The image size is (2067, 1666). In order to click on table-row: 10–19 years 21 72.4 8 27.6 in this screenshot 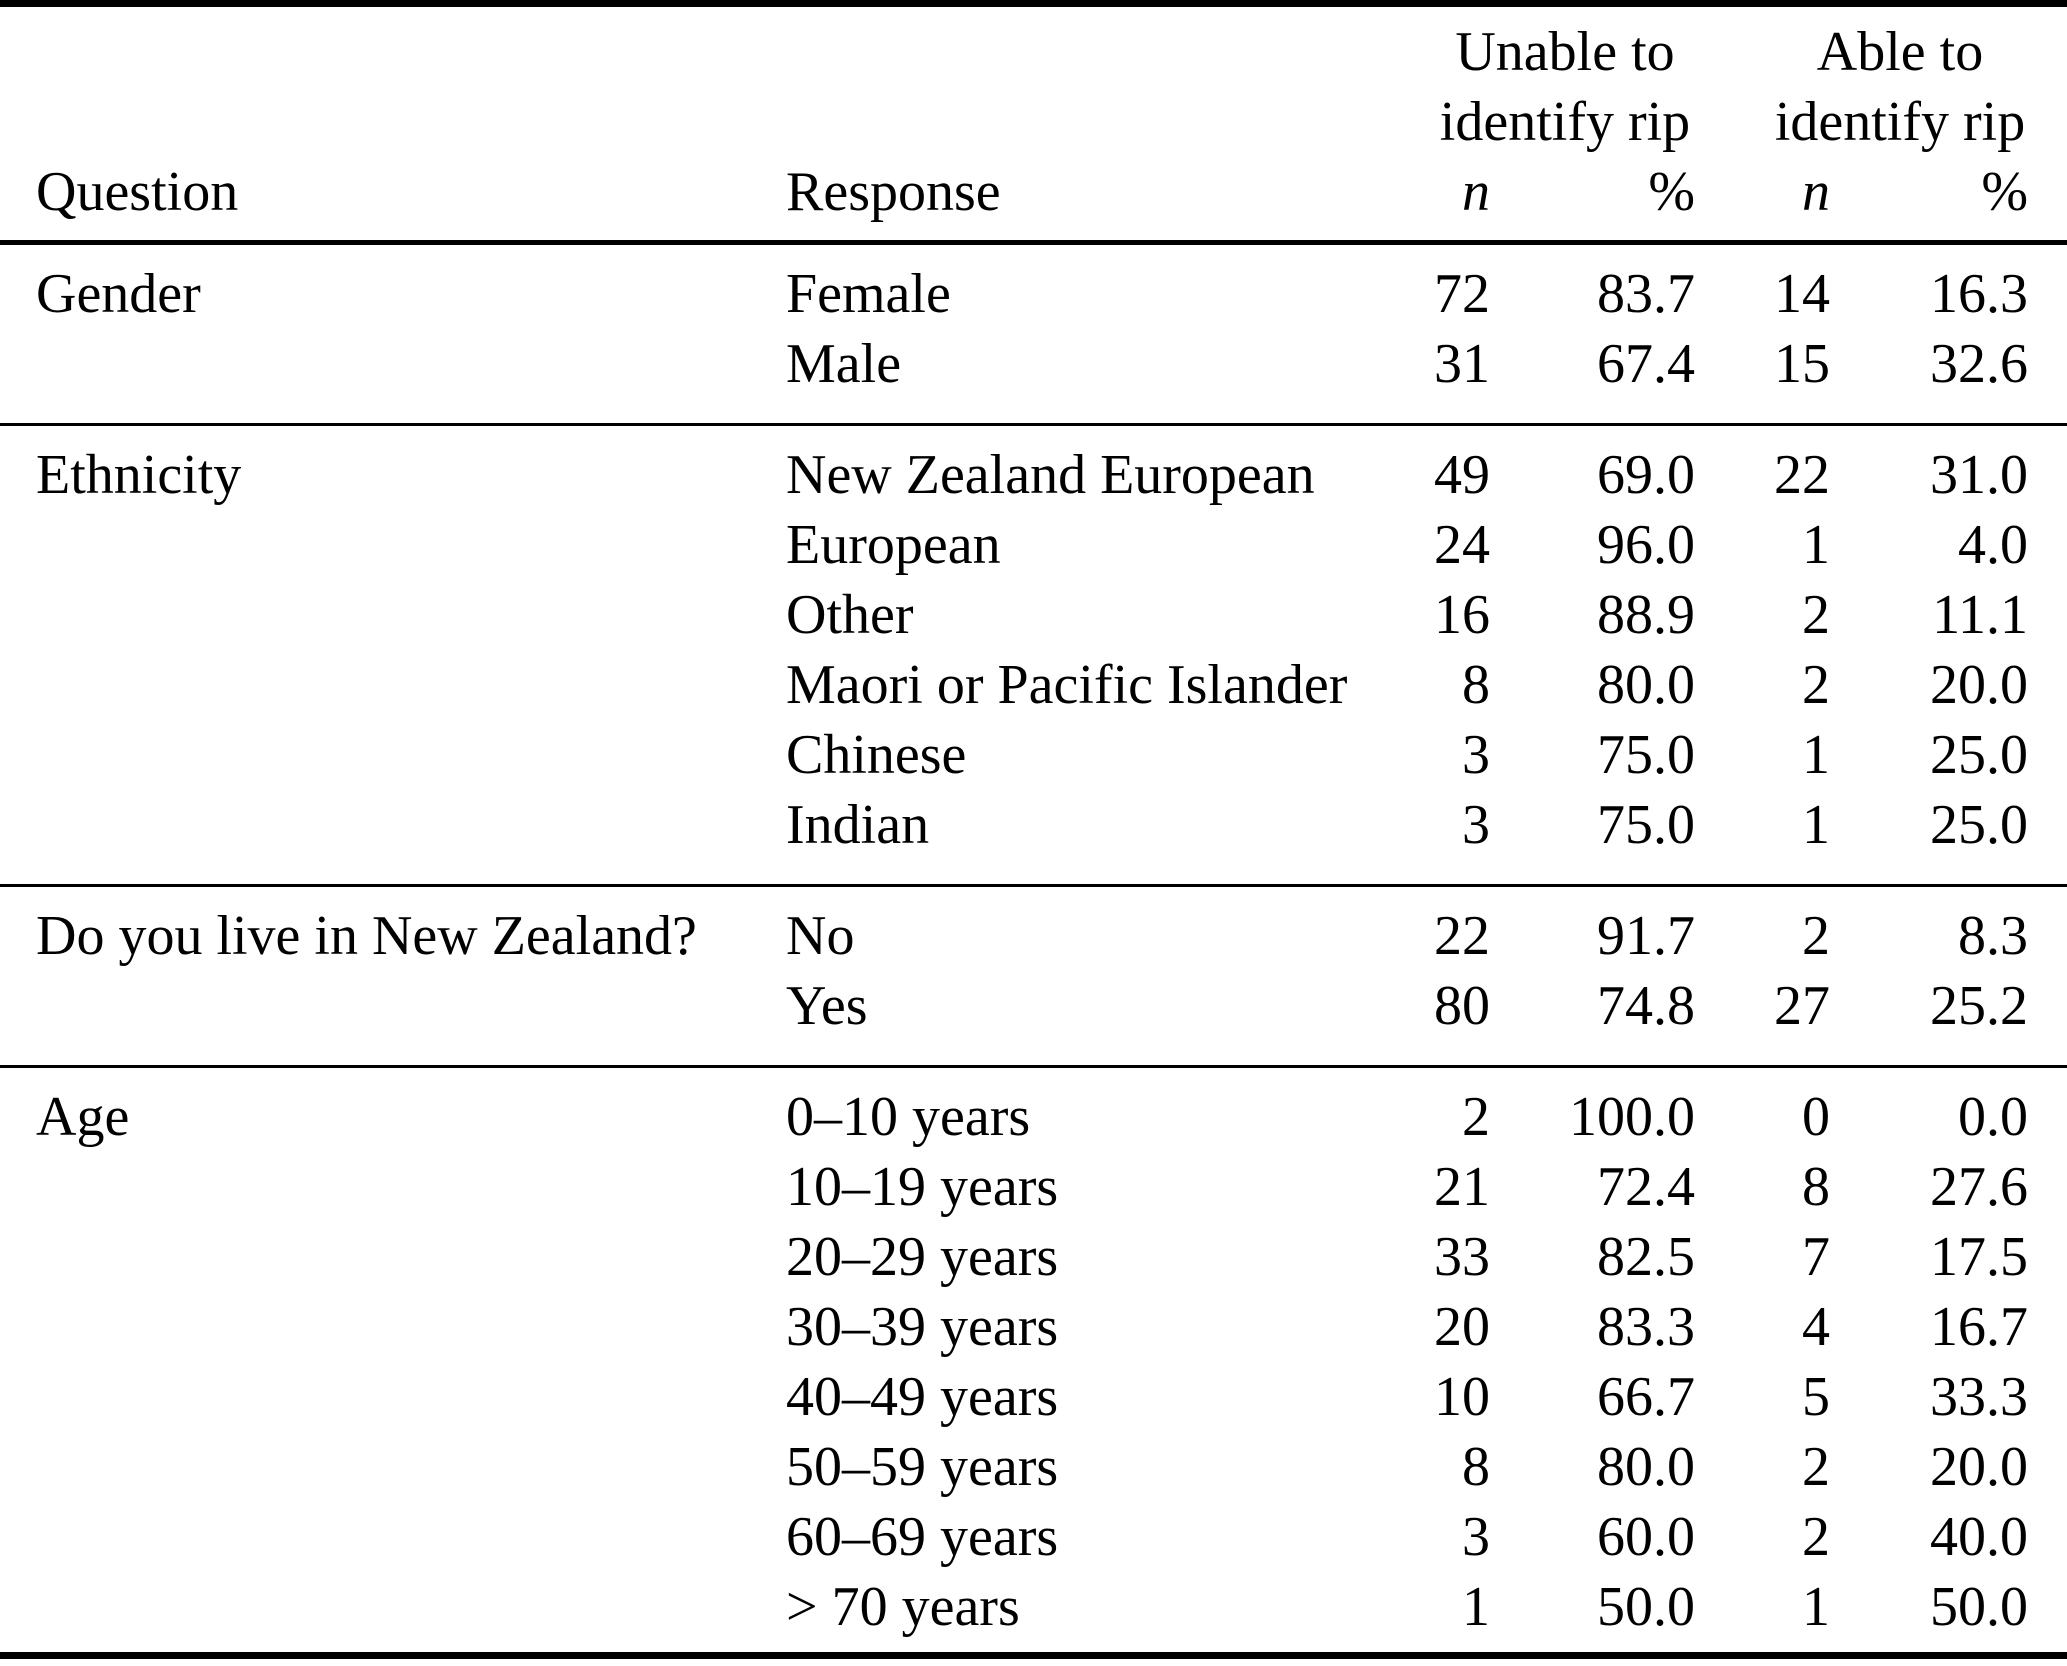, I will do `click(1033, 1187)`.